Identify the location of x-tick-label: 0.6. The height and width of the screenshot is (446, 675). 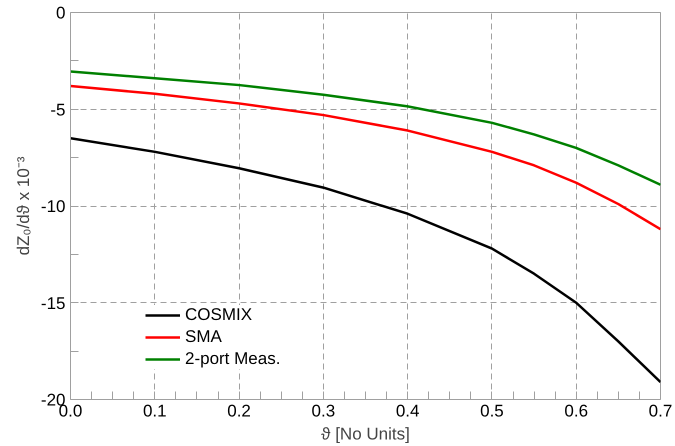
(576, 411).